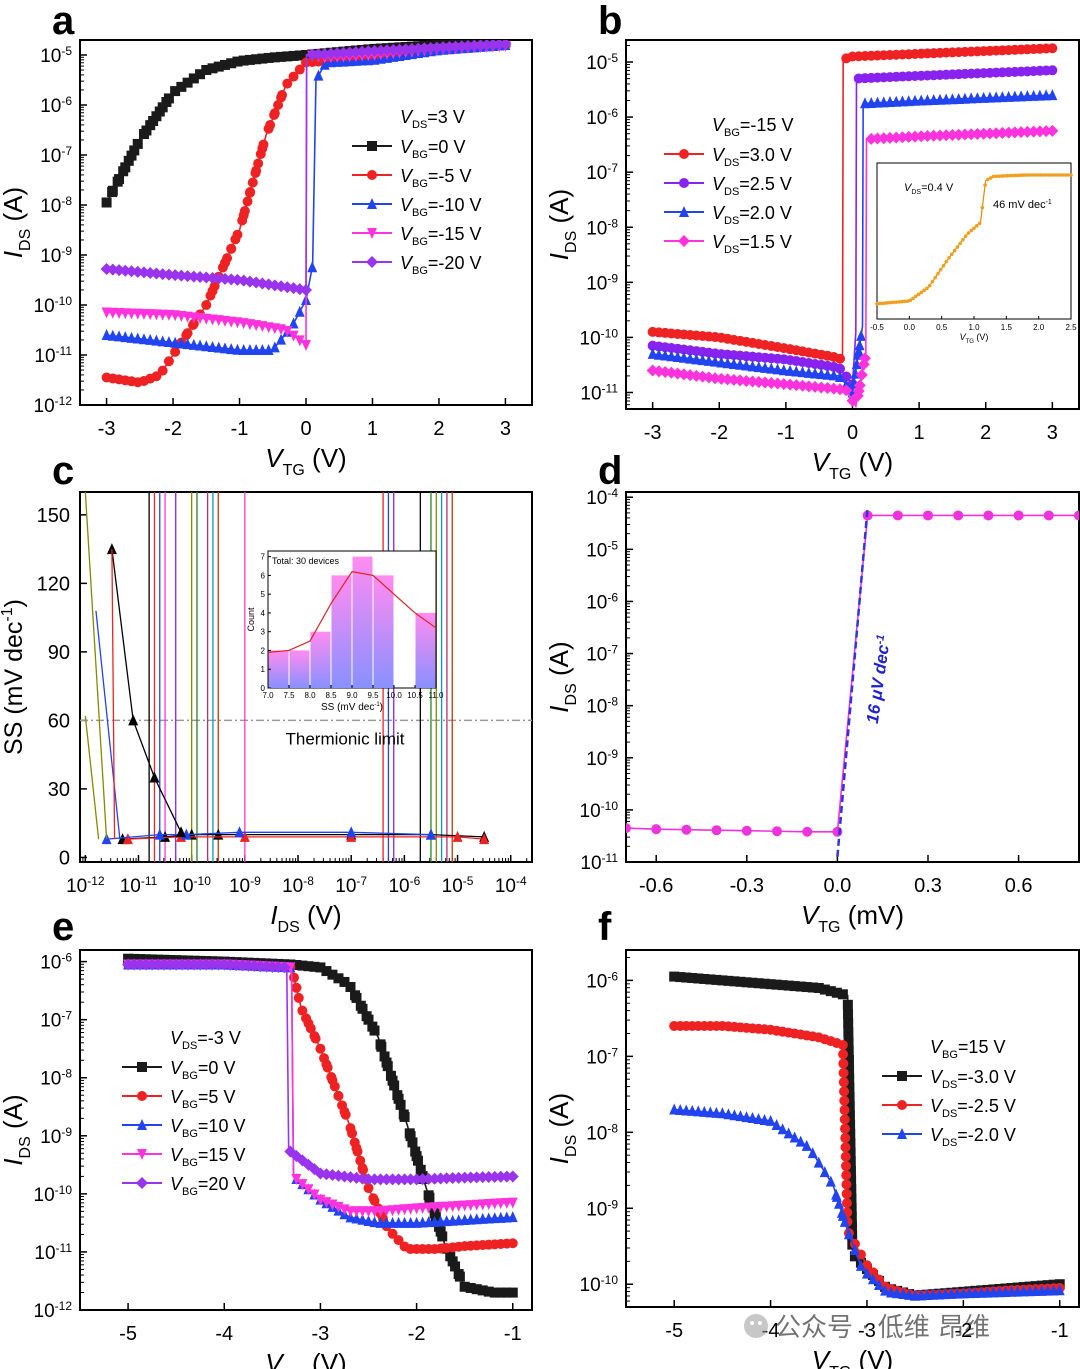  I want to click on y-tick-label-sup: -6, so click(612, 976).